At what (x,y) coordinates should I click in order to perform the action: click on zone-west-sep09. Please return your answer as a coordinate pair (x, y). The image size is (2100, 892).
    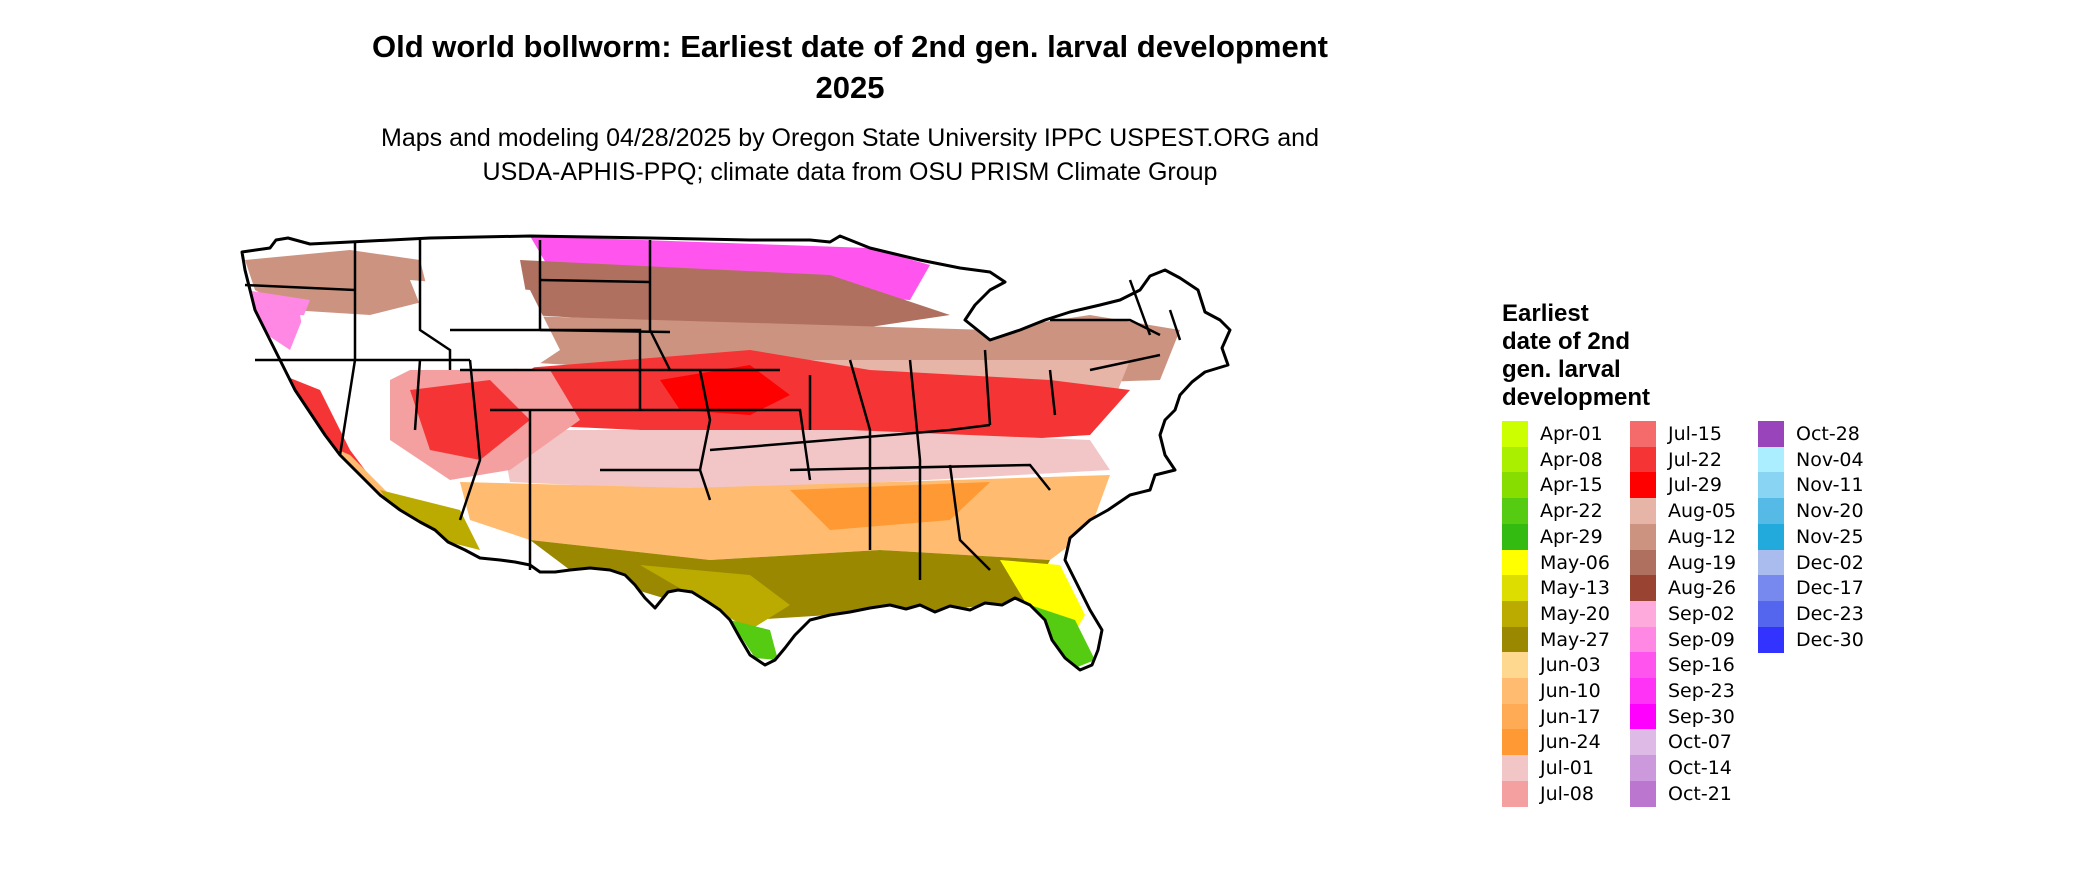
    Looking at the image, I should click on (277, 320).